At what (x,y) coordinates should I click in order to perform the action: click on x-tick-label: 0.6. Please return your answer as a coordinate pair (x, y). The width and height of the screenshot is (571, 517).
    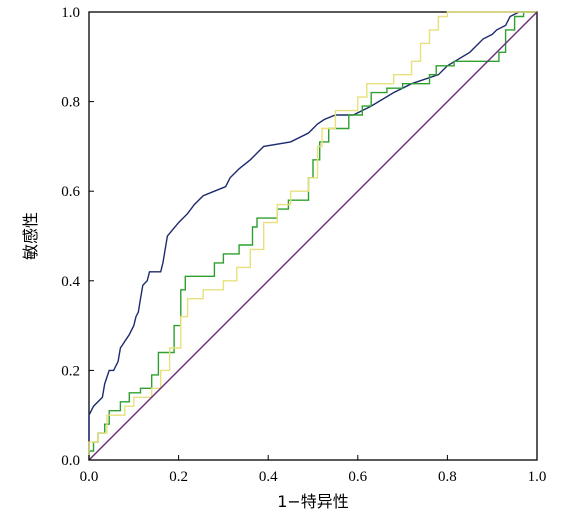
    Looking at the image, I should click on (357, 477).